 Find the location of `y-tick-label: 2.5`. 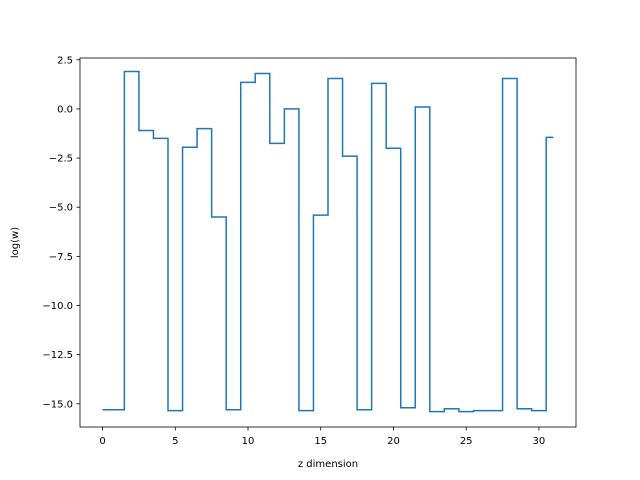

y-tick-label: 2.5 is located at coordinates (65, 60).